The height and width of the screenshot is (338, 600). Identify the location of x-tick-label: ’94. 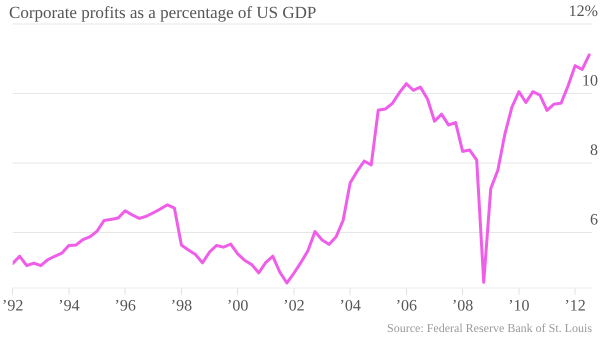
(69, 306).